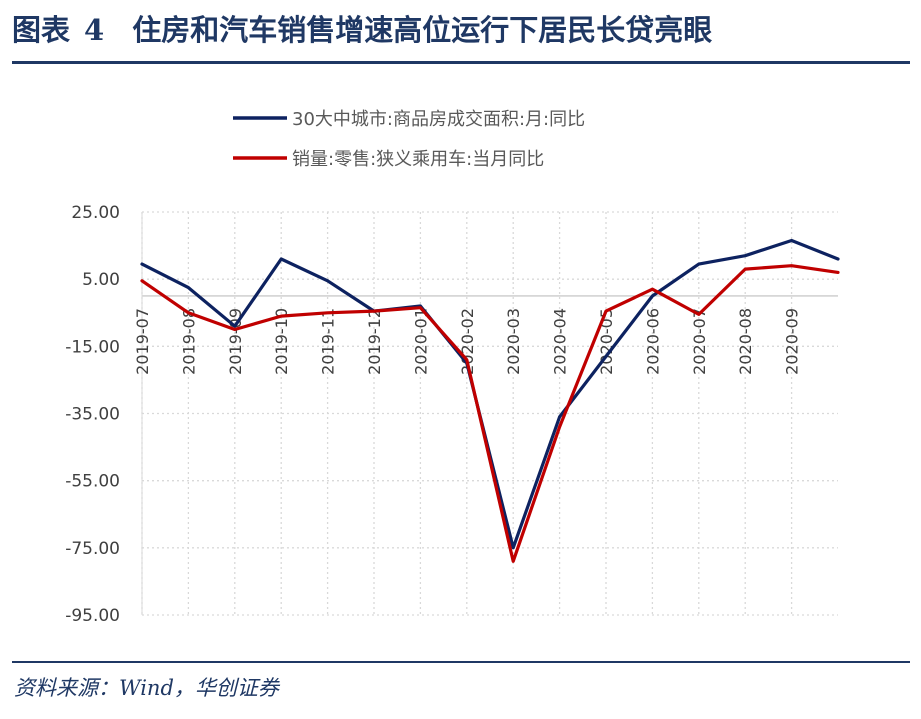  Describe the element at coordinates (94, 30) in the screenshot. I see `figure-title-number: 4` at that location.